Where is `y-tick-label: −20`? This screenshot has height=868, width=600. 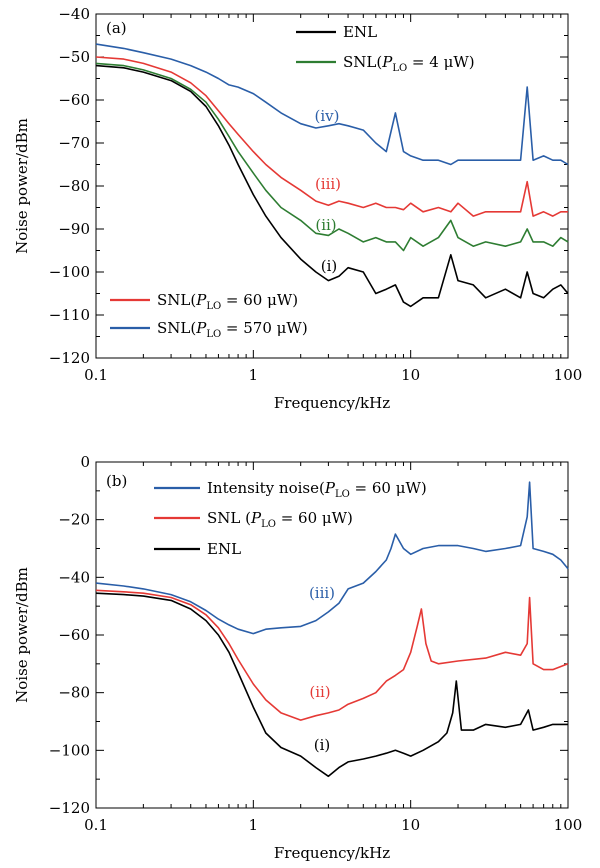 y-tick-label: −20 is located at coordinates (74, 520).